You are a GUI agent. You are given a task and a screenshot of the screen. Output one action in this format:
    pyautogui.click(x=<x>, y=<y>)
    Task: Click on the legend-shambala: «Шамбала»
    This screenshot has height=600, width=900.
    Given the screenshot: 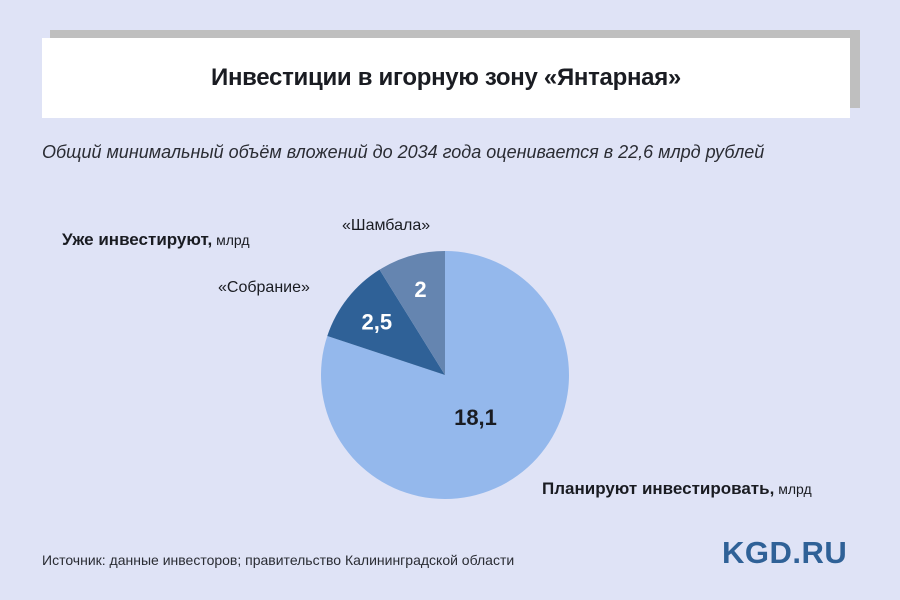 What is the action you would take?
    pyautogui.click(x=386, y=225)
    